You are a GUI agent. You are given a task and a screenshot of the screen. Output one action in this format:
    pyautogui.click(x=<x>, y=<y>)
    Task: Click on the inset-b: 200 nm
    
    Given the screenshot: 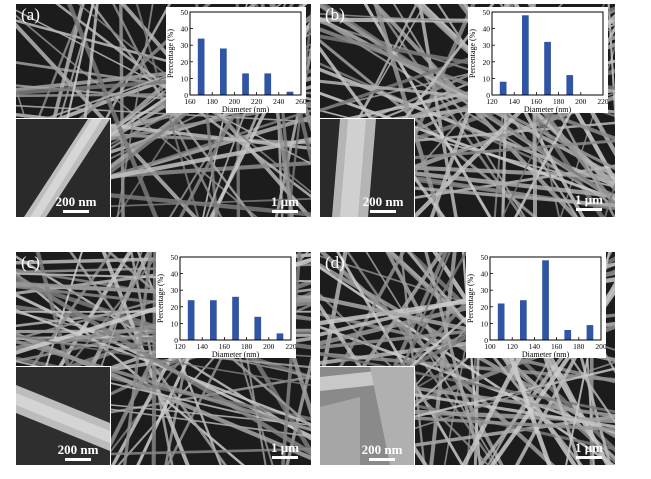 What is the action you would take?
    pyautogui.click(x=367, y=167)
    